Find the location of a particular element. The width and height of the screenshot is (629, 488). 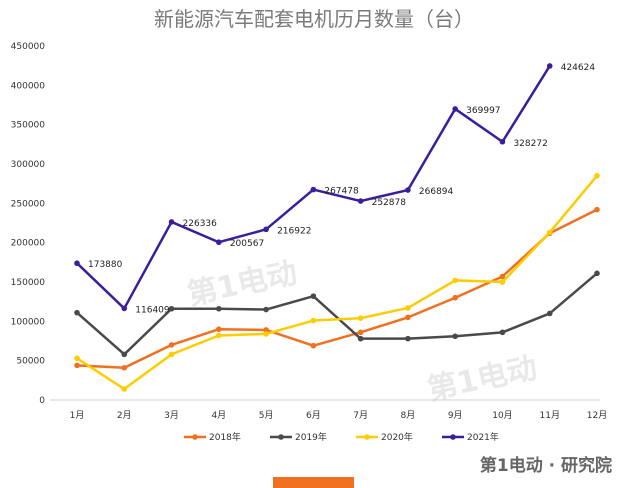

watermark-2: 第1电动 is located at coordinates (482, 379).